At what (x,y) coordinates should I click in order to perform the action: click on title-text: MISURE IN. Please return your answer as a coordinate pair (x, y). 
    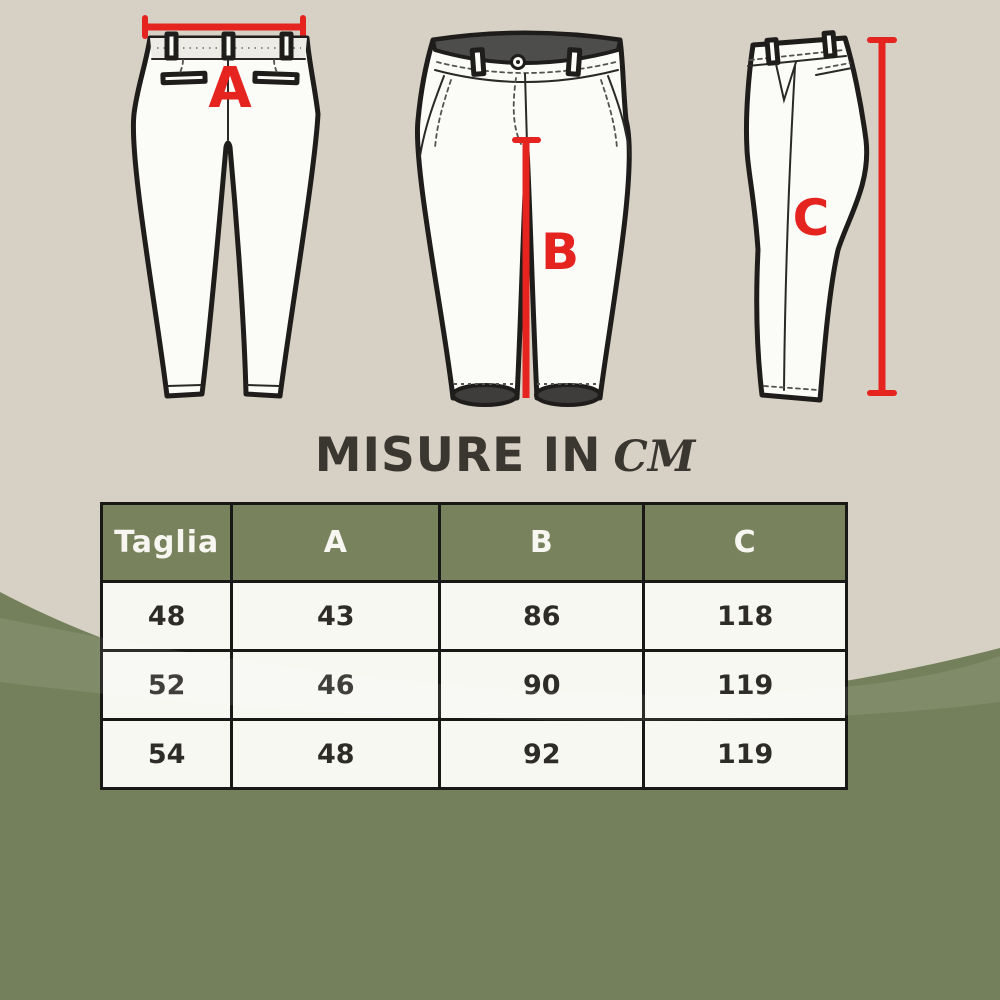
    Looking at the image, I should click on (458, 455).